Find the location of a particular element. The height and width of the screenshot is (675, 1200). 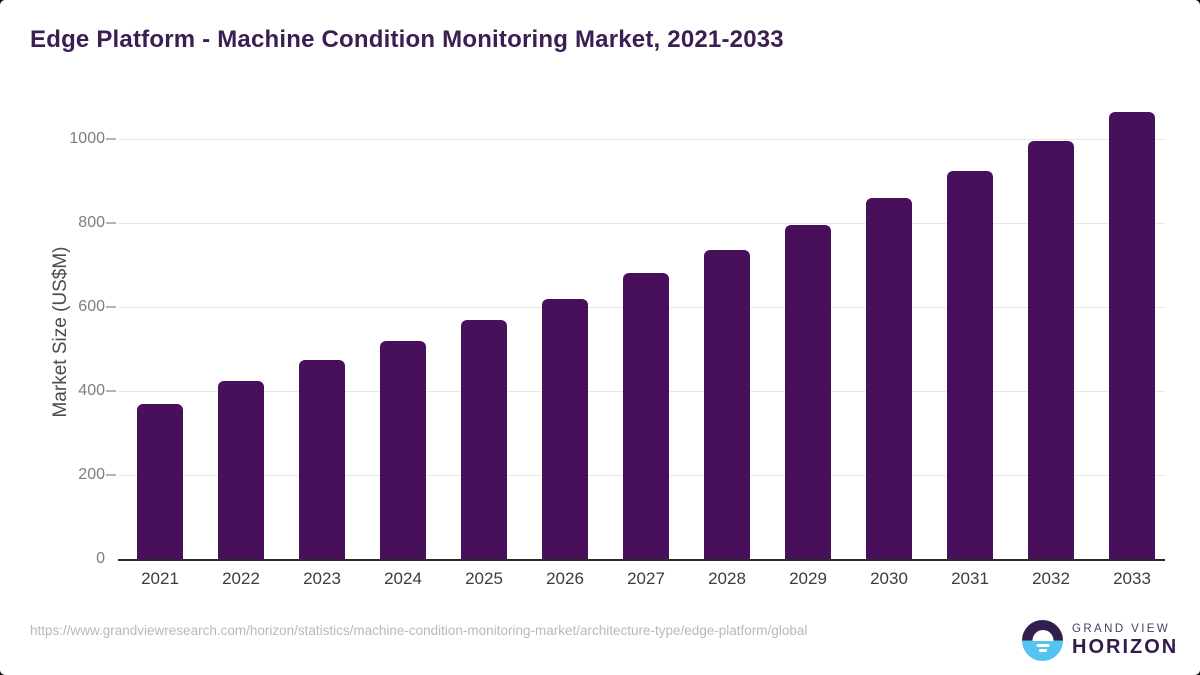

x-axis-line is located at coordinates (641, 560).